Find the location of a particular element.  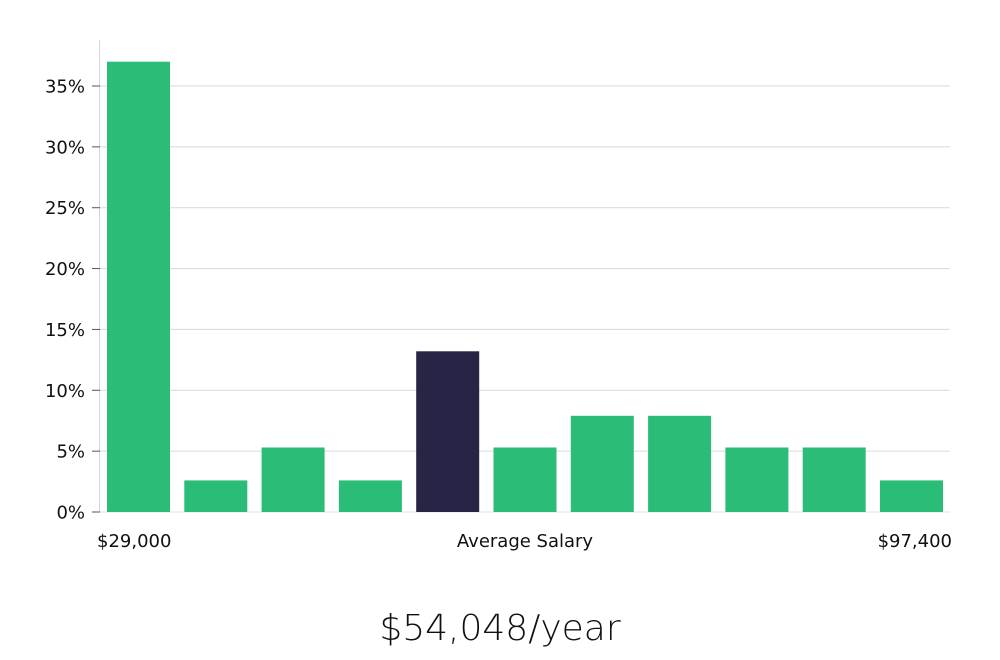

x-max-label: $97,400 is located at coordinates (915, 541).